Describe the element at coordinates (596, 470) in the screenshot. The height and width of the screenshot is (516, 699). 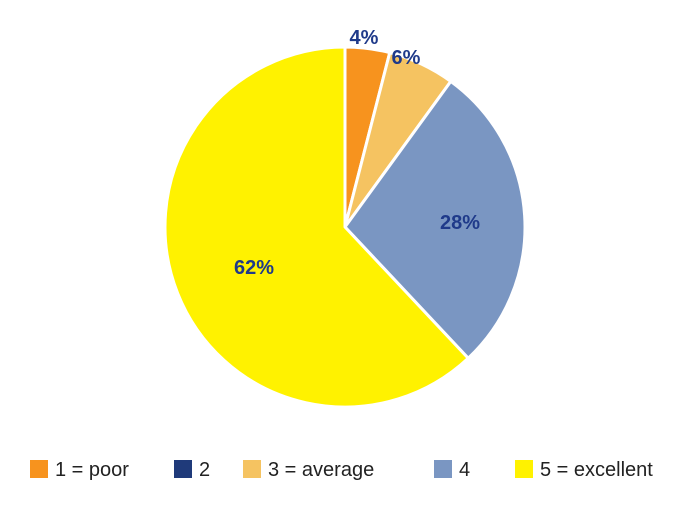
I see `legend-label-5-excellent: 5 = excellent` at that location.